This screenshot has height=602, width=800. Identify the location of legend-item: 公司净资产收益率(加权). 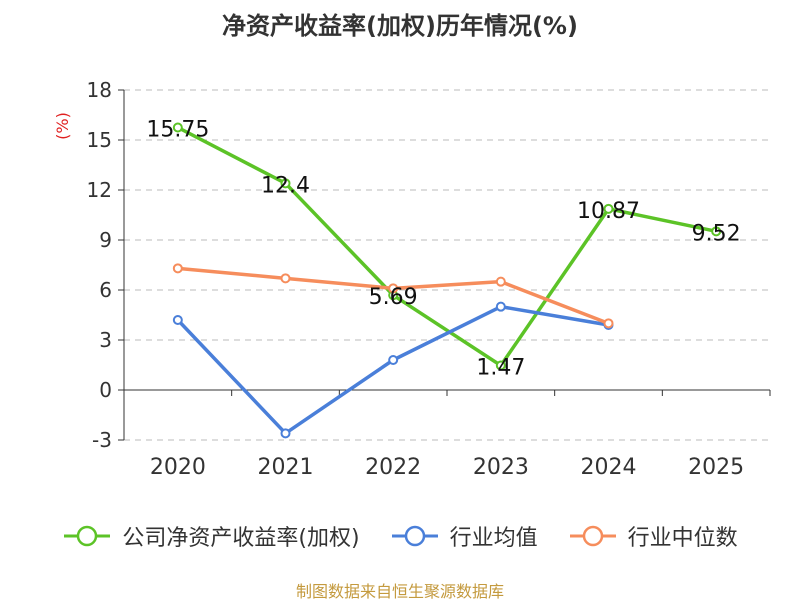
(211, 536).